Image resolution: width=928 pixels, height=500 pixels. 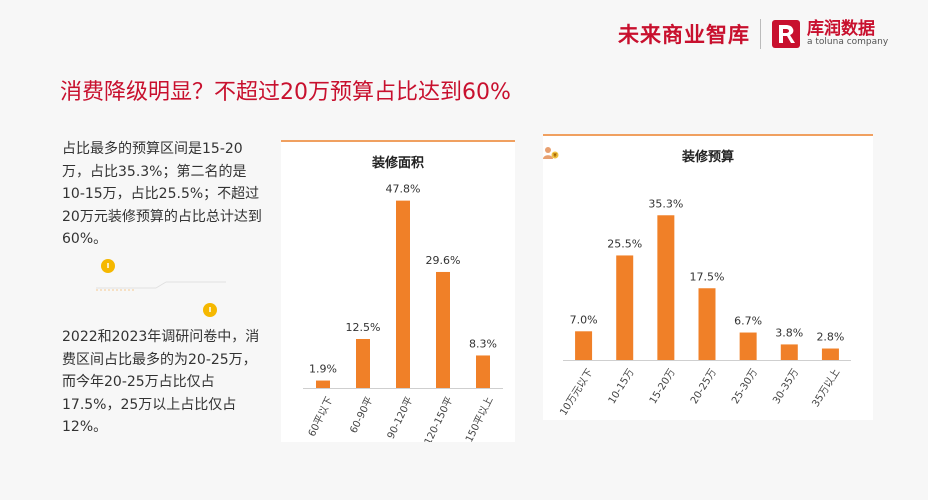 What do you see at coordinates (483, 343) in the screenshot?
I see `data-label: 8.3%` at bounding box center [483, 343].